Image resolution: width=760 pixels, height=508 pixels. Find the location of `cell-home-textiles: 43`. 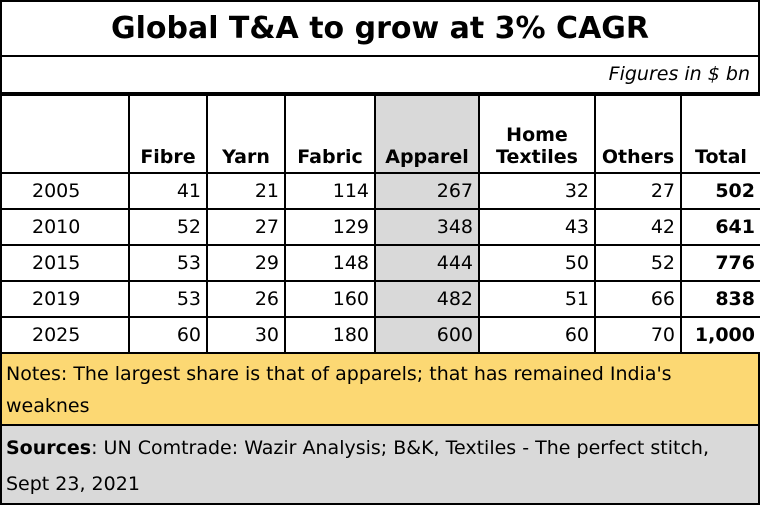

cell-home-textiles: 43 is located at coordinates (537, 227).